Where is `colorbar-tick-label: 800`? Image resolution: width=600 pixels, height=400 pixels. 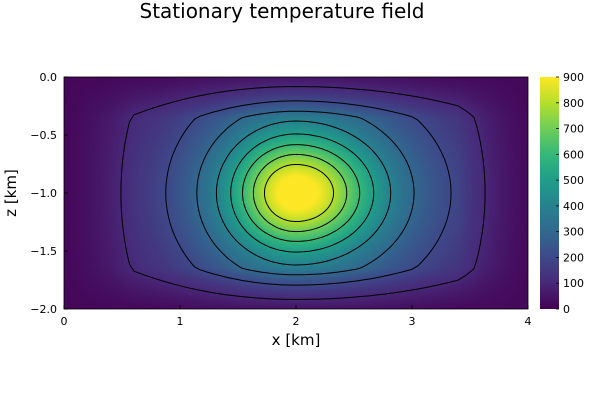 colorbar-tick-label: 800 is located at coordinates (573, 103).